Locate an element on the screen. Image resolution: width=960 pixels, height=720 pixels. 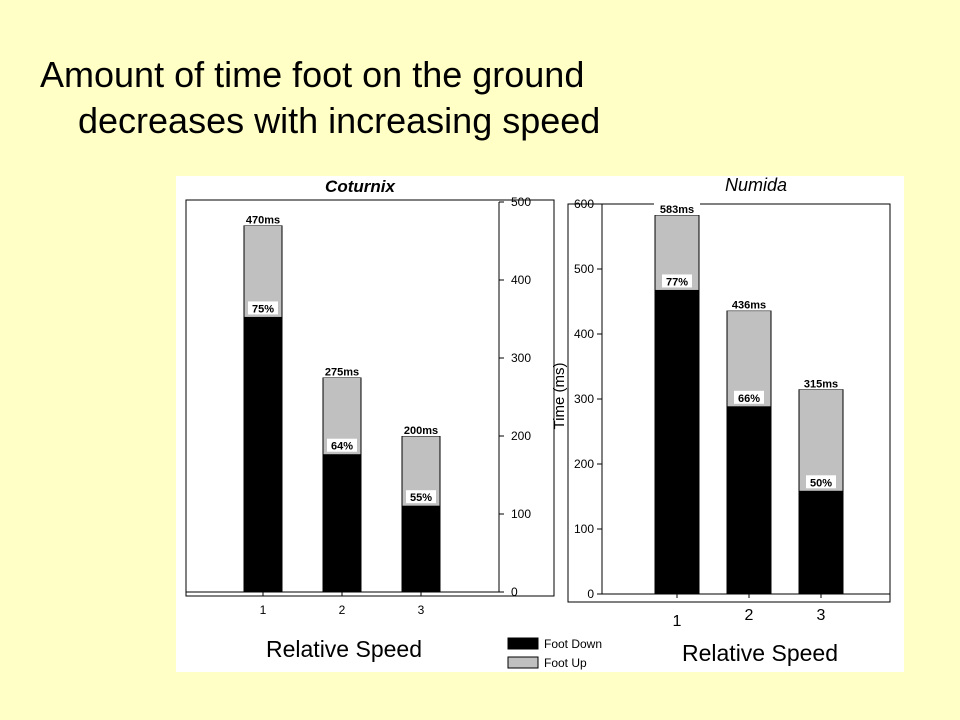
numida-x-tick-label: 3 is located at coordinates (821, 615).